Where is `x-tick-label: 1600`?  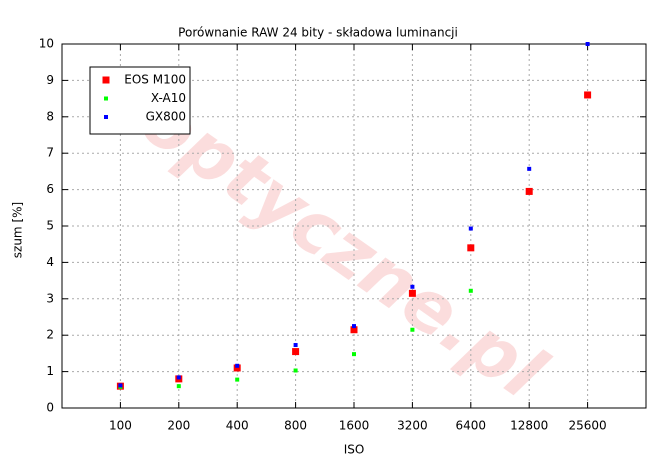 x-tick-label: 1600 is located at coordinates (354, 426).